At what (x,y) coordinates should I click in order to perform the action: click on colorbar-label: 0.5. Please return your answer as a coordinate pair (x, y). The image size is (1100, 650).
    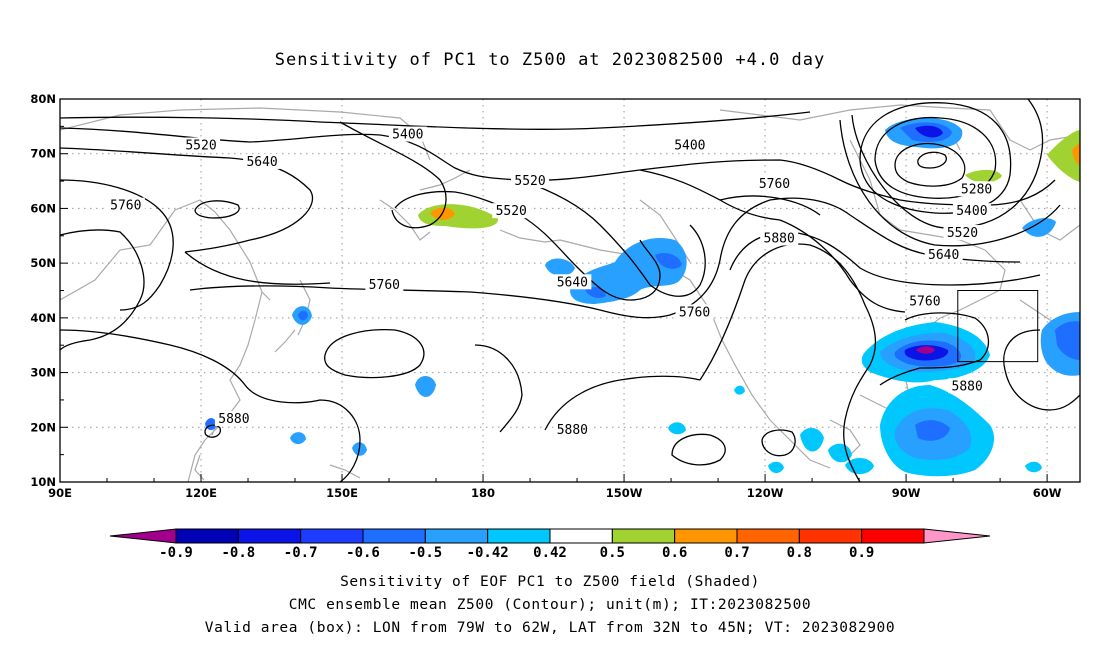
    Looking at the image, I should click on (612, 553).